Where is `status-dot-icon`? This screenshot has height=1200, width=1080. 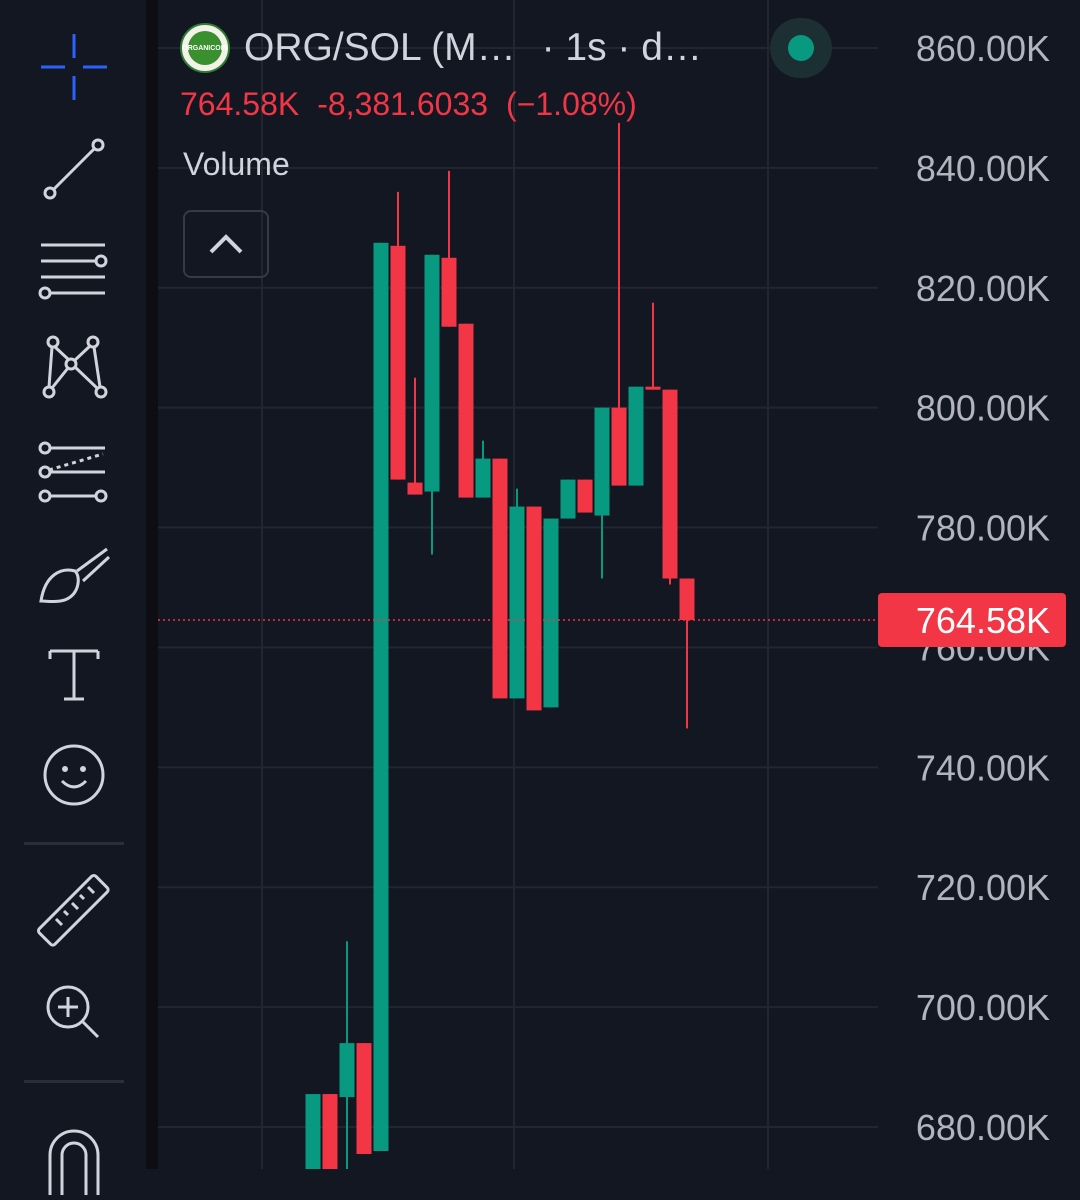
status-dot-icon is located at coordinates (801, 48).